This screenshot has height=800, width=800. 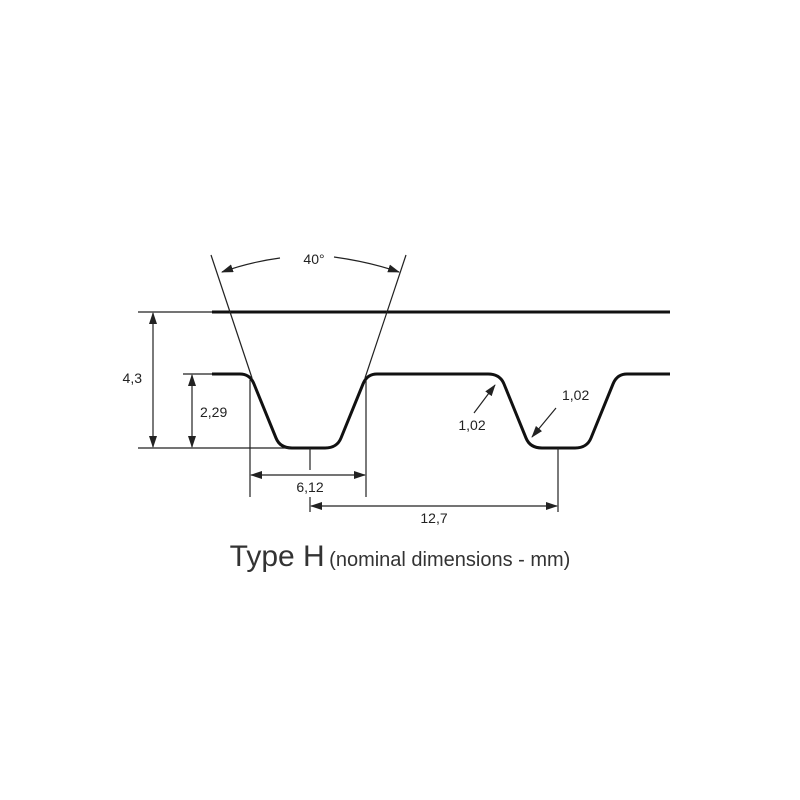 I want to click on tooth-height-label: 2,29, so click(x=213, y=412).